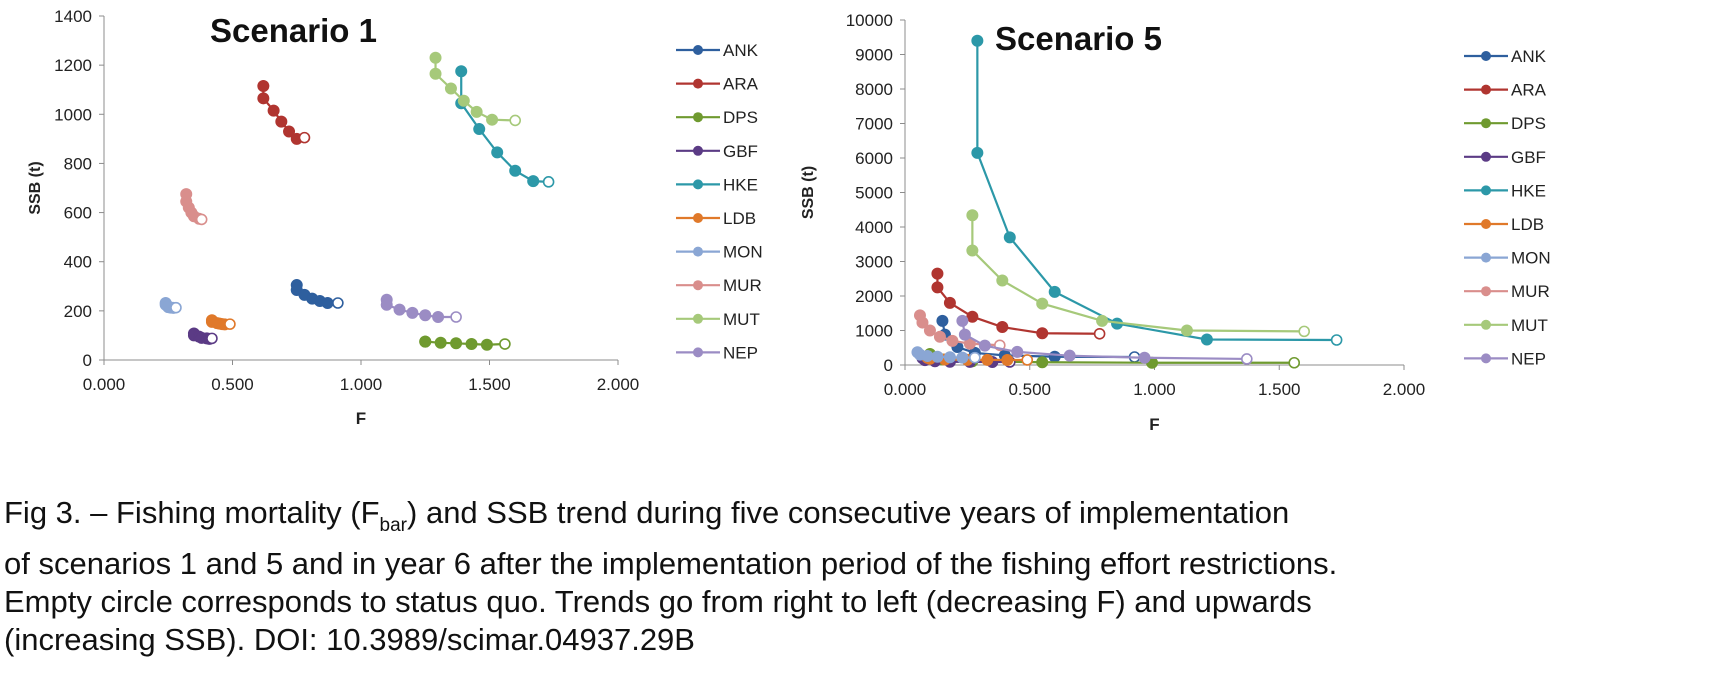 This screenshot has height=687, width=1732. Describe the element at coordinates (284, 112) in the screenshot. I see `series-ara` at that location.